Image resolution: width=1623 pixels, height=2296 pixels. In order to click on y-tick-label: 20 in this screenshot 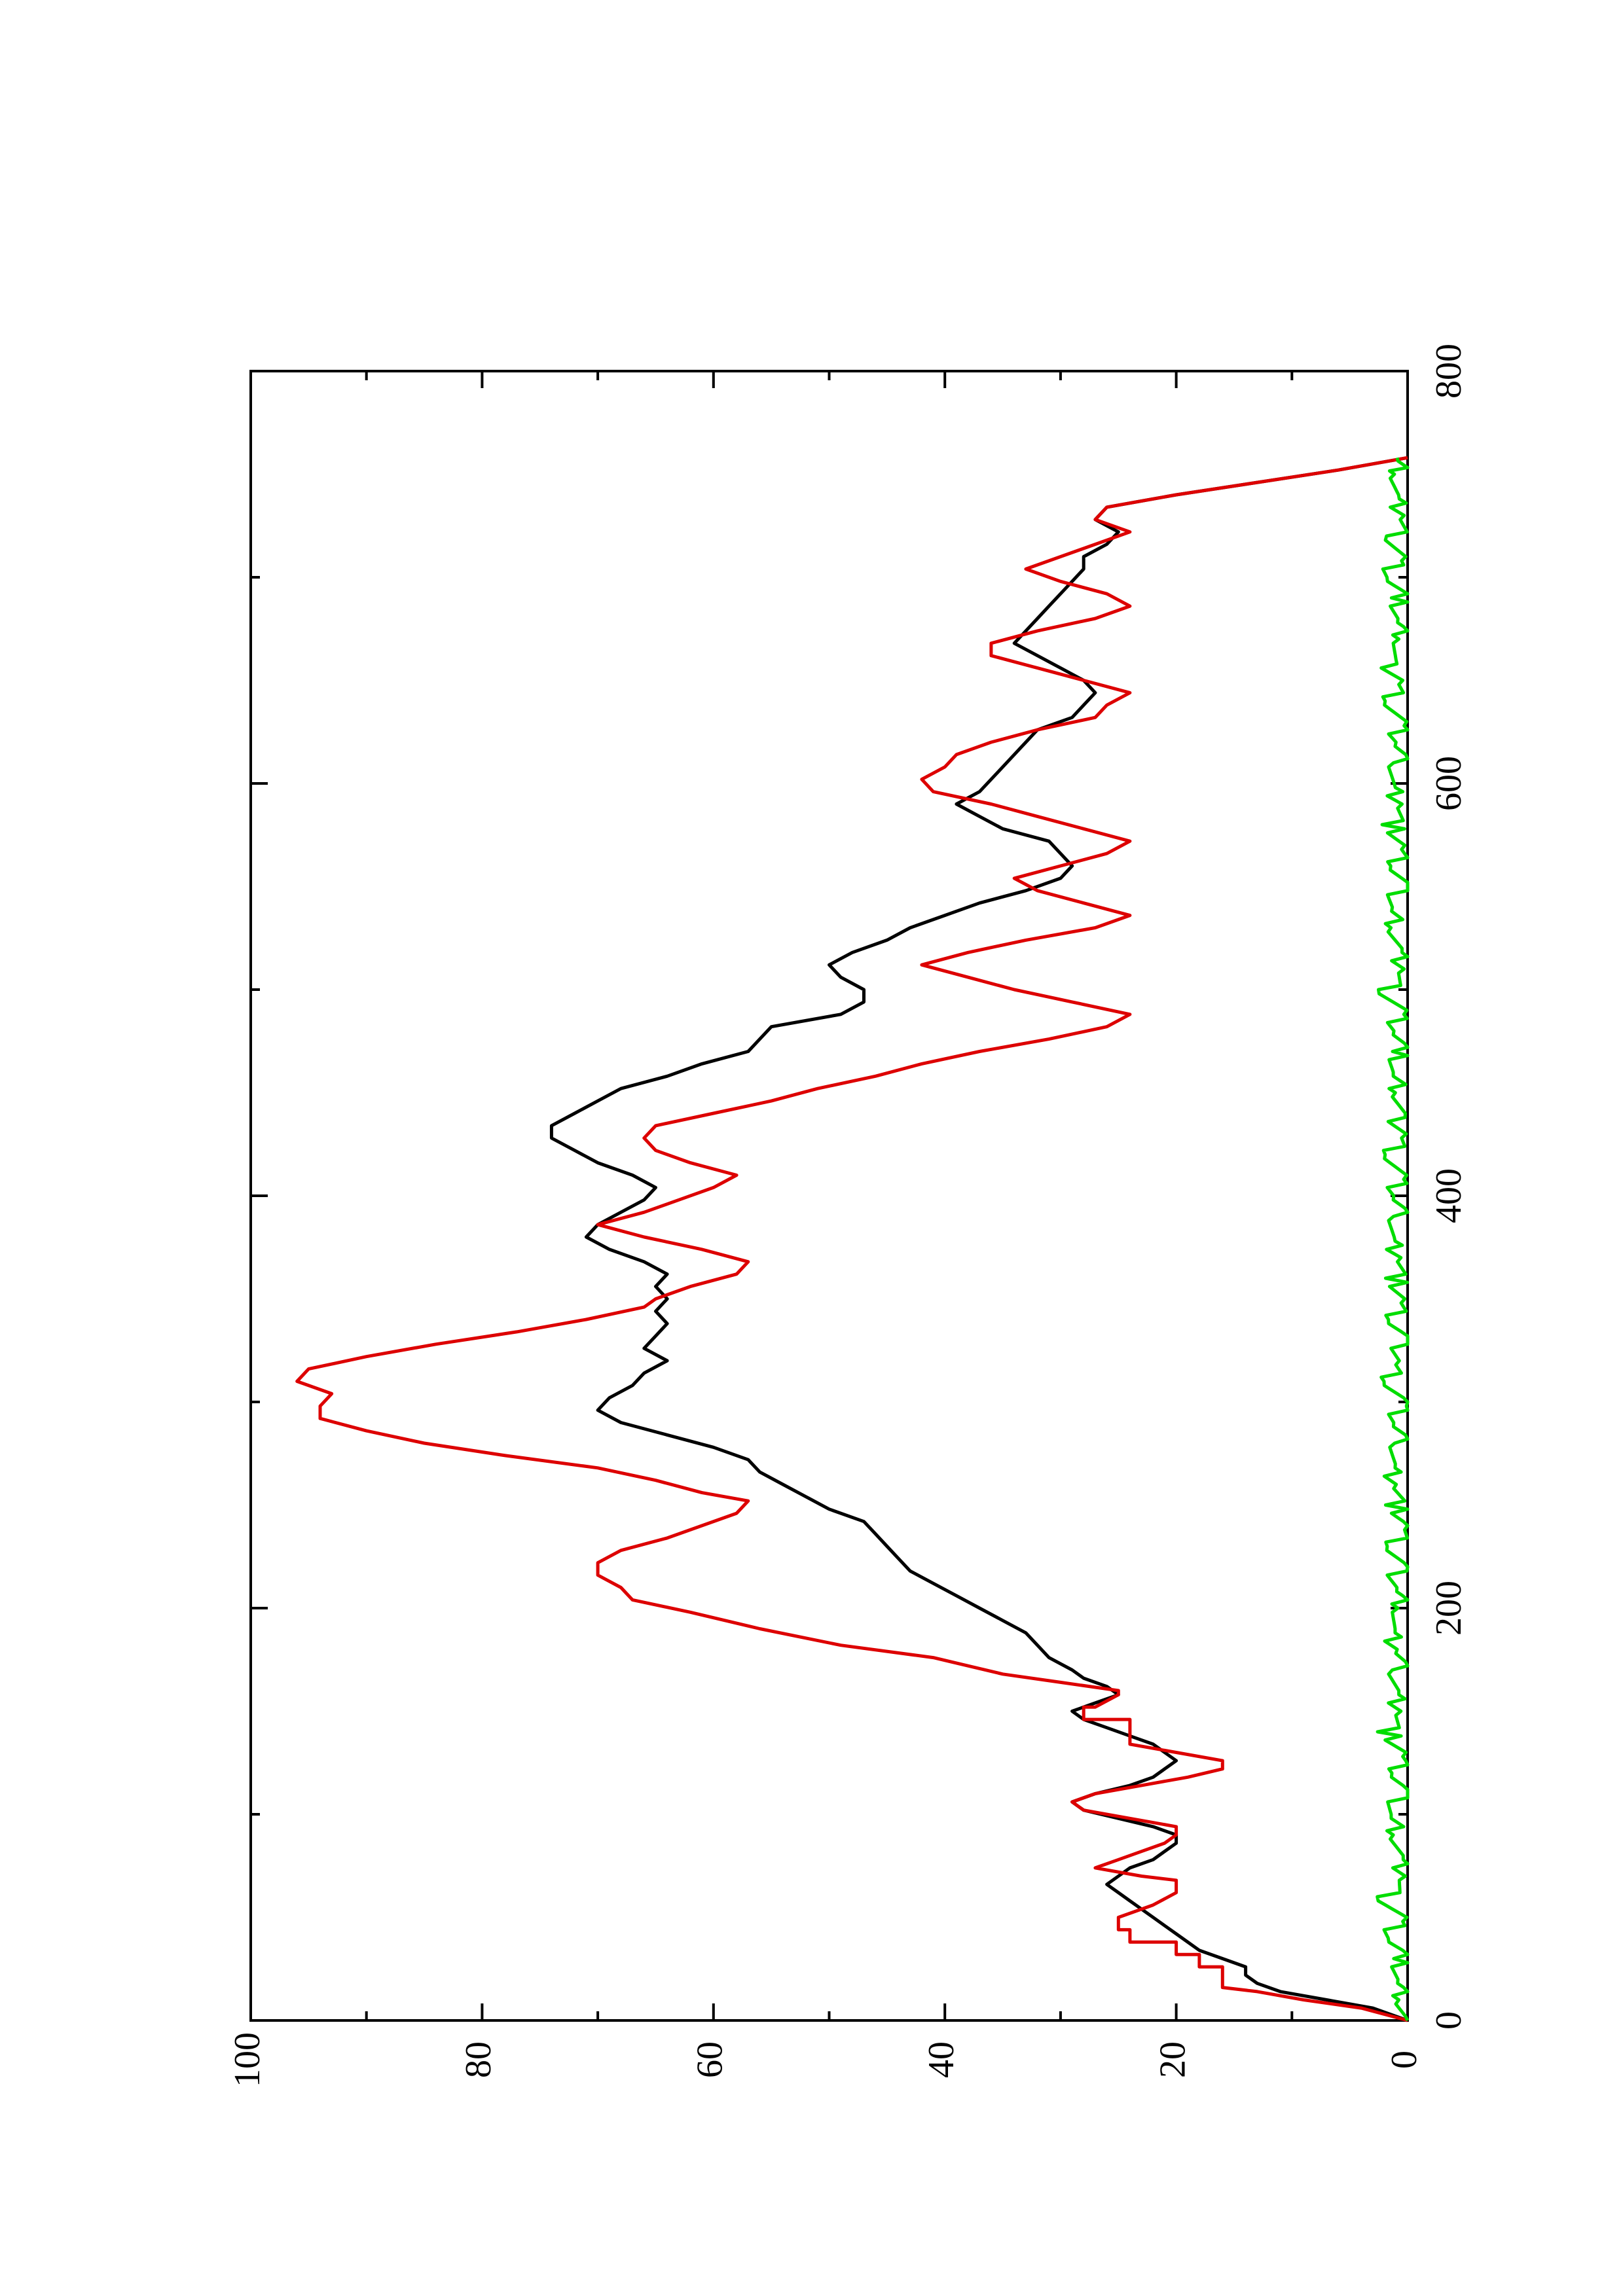, I will do `click(1172, 2059)`.